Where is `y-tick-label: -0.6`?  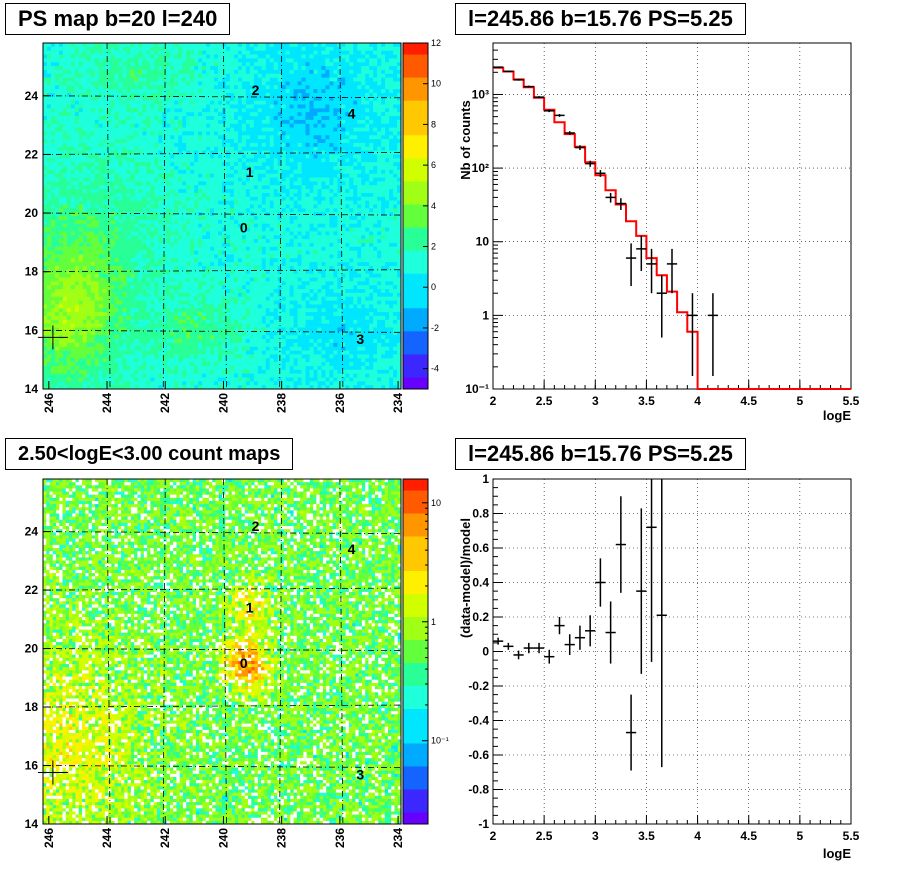 y-tick-label: -0.6 is located at coordinates (478, 755).